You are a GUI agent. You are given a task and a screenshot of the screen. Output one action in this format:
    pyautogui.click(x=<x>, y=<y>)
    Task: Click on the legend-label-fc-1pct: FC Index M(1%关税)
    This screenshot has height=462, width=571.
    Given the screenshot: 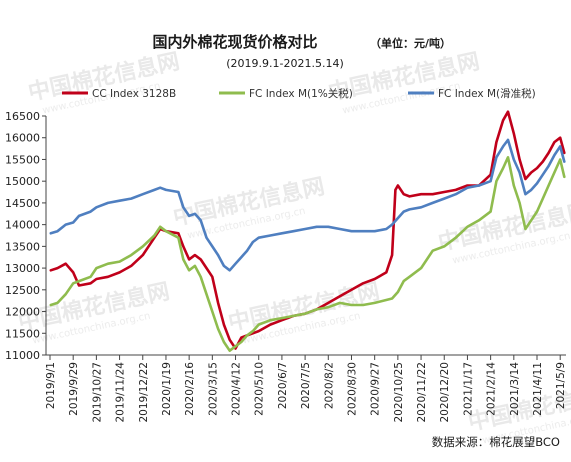 What is the action you would take?
    pyautogui.click(x=301, y=93)
    